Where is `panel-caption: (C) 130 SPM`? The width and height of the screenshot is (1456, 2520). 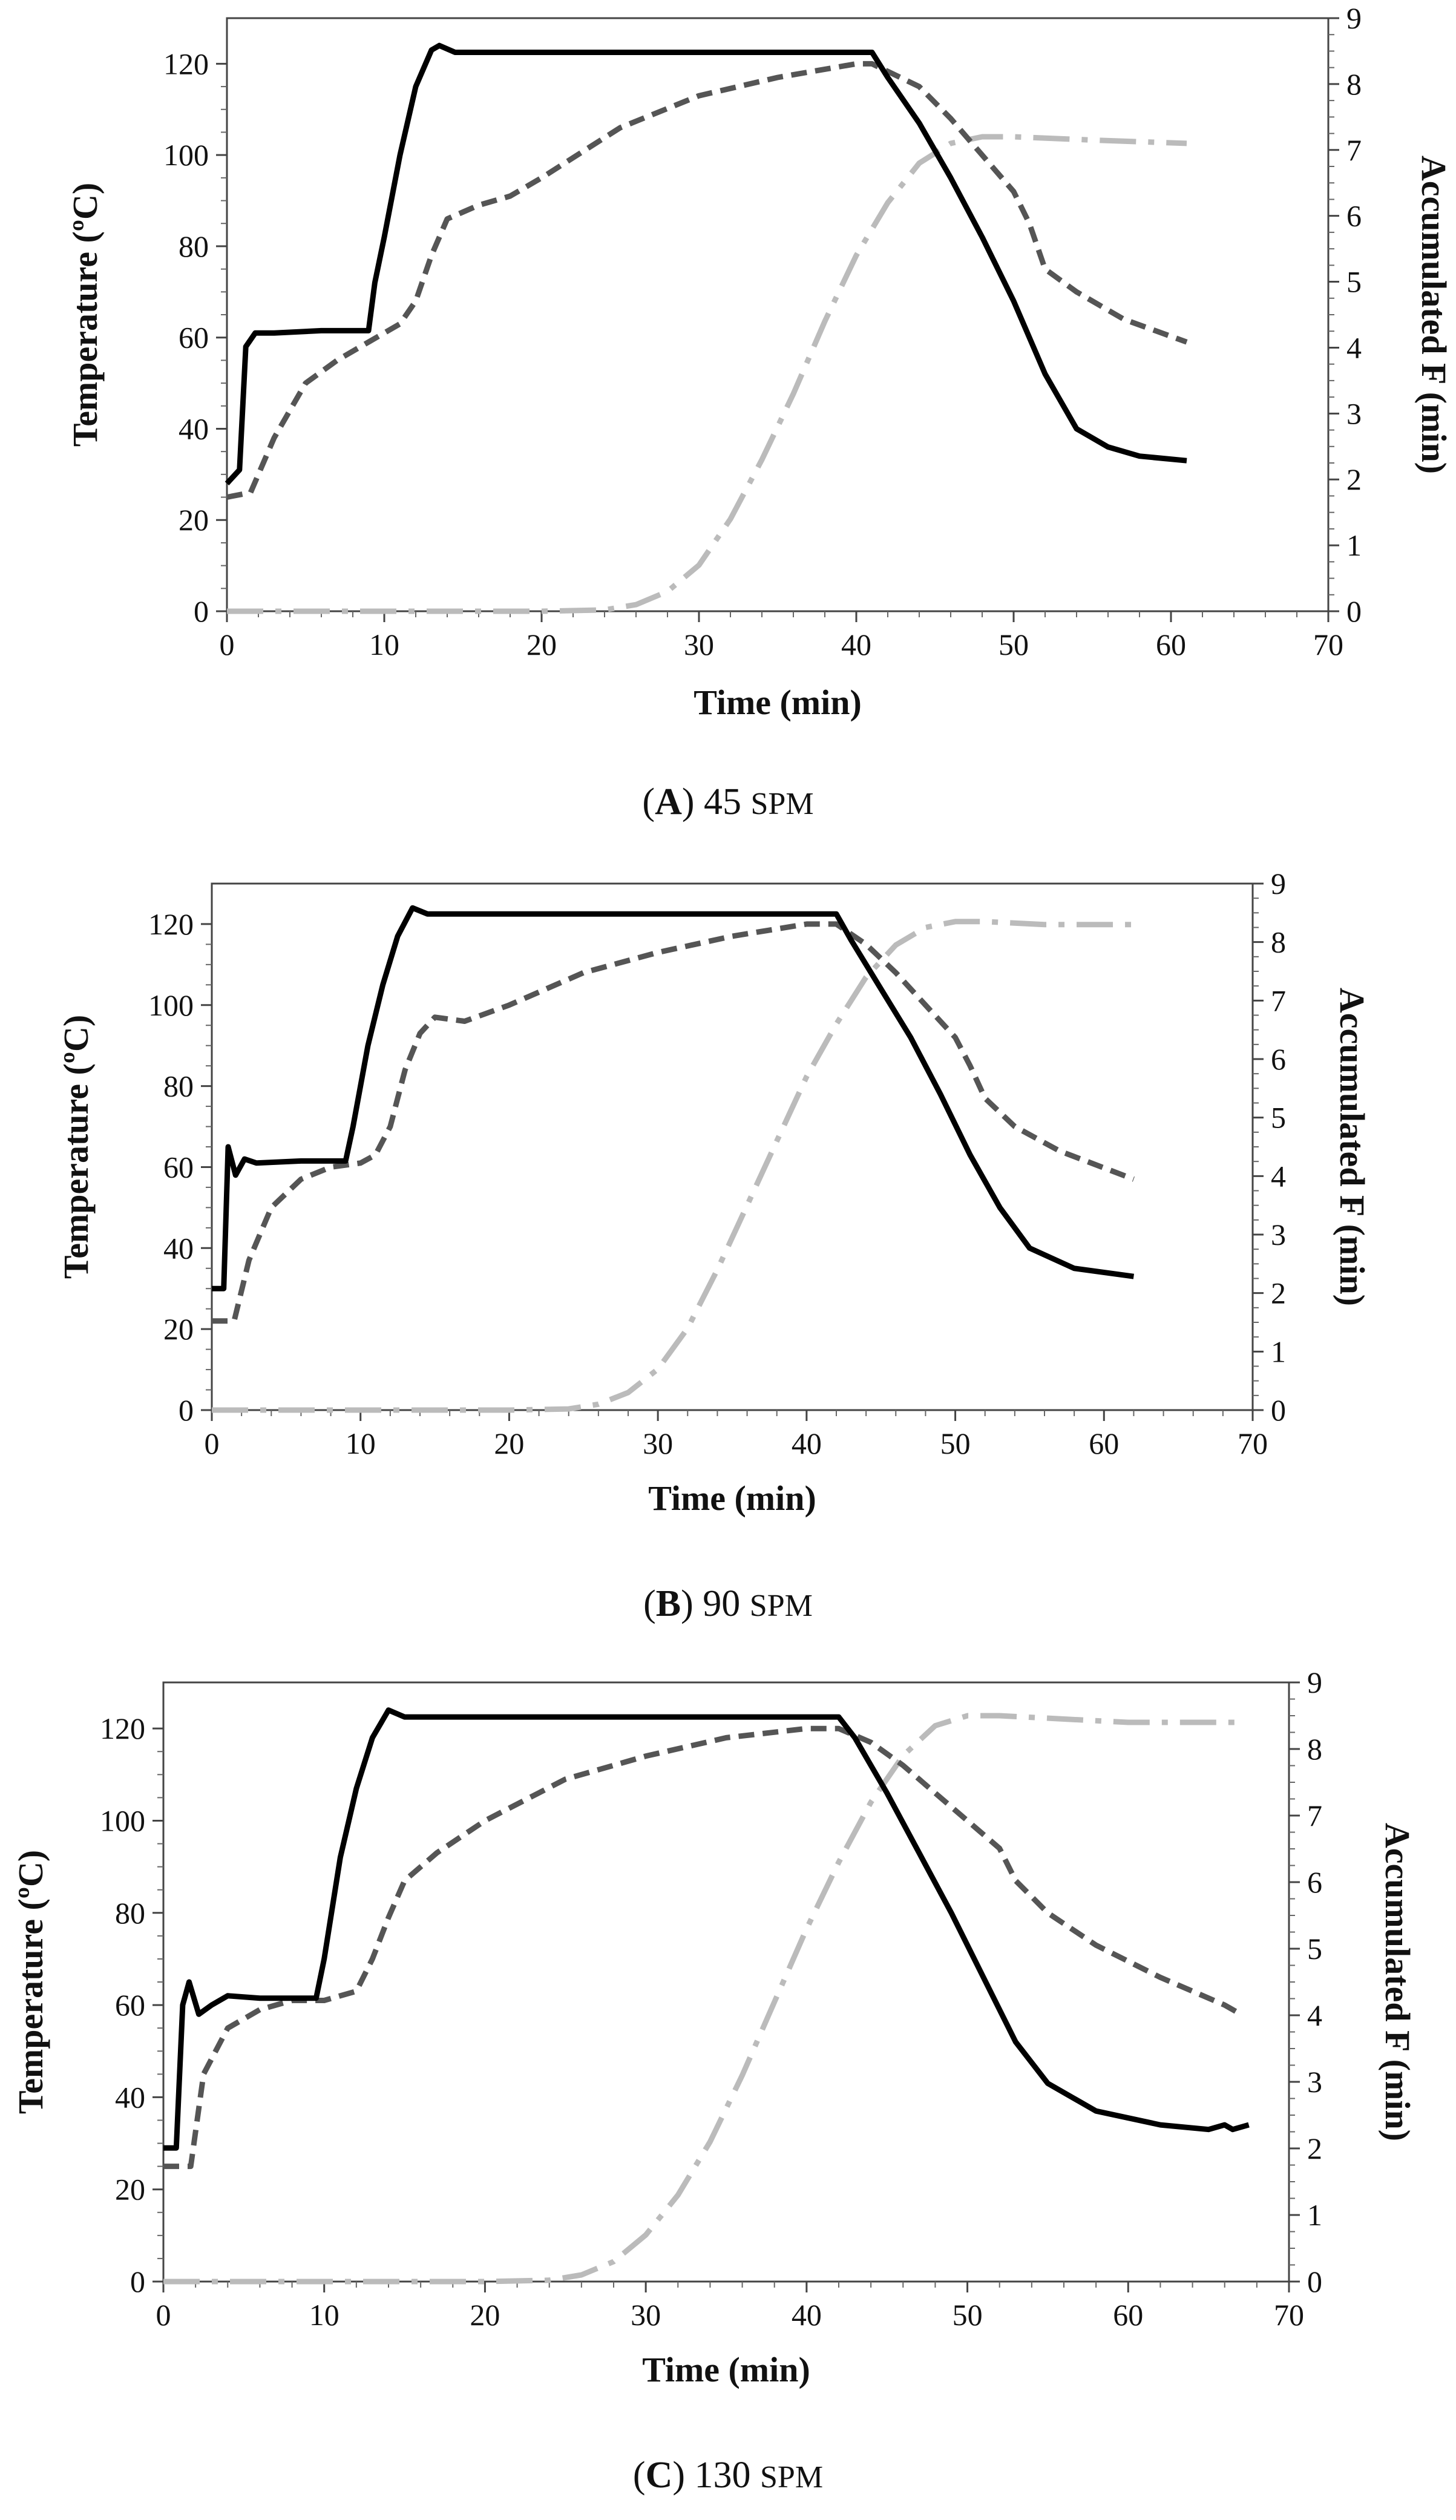
panel-caption: (C) 130 SPM is located at coordinates (728, 2475).